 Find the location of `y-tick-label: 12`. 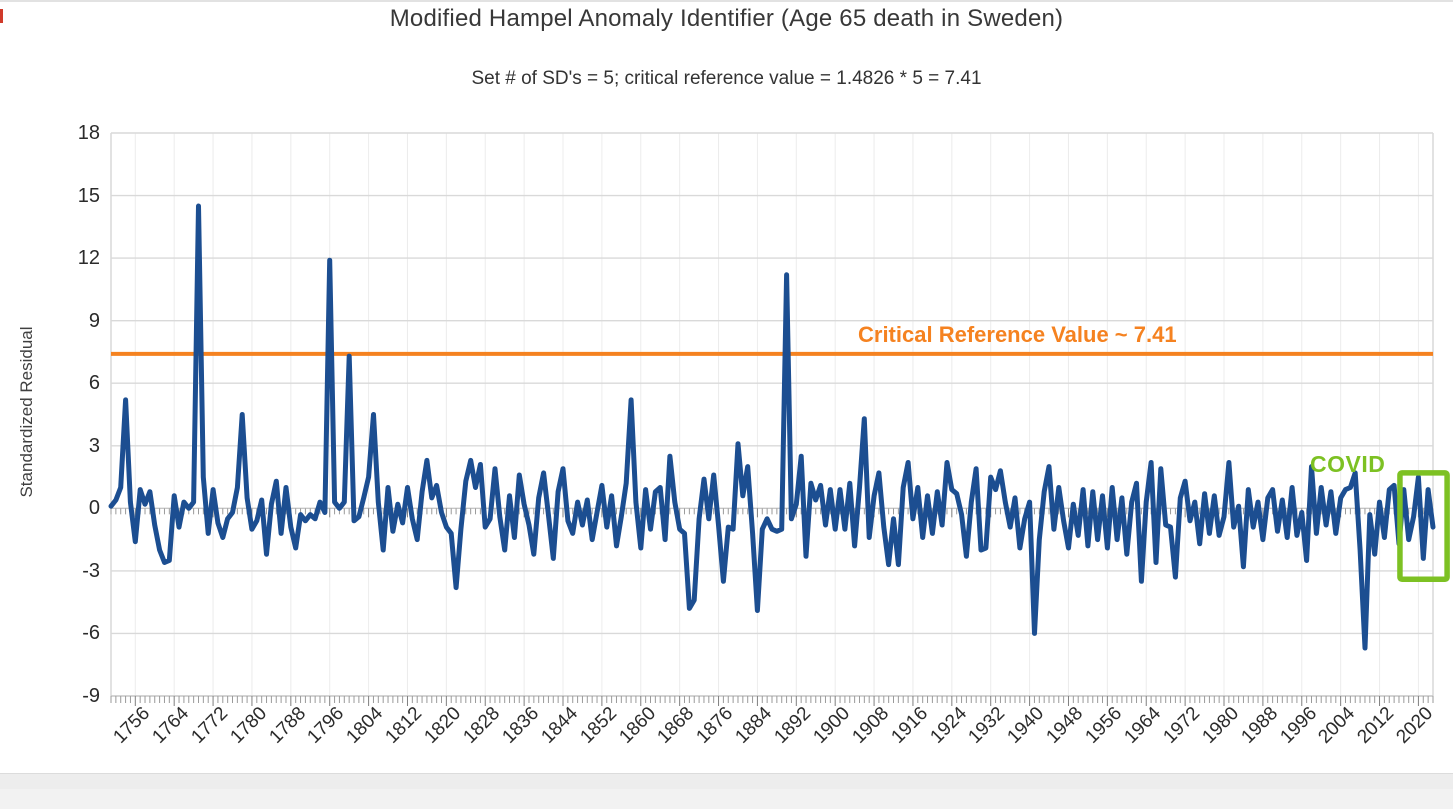

y-tick-label: 12 is located at coordinates (88, 258).